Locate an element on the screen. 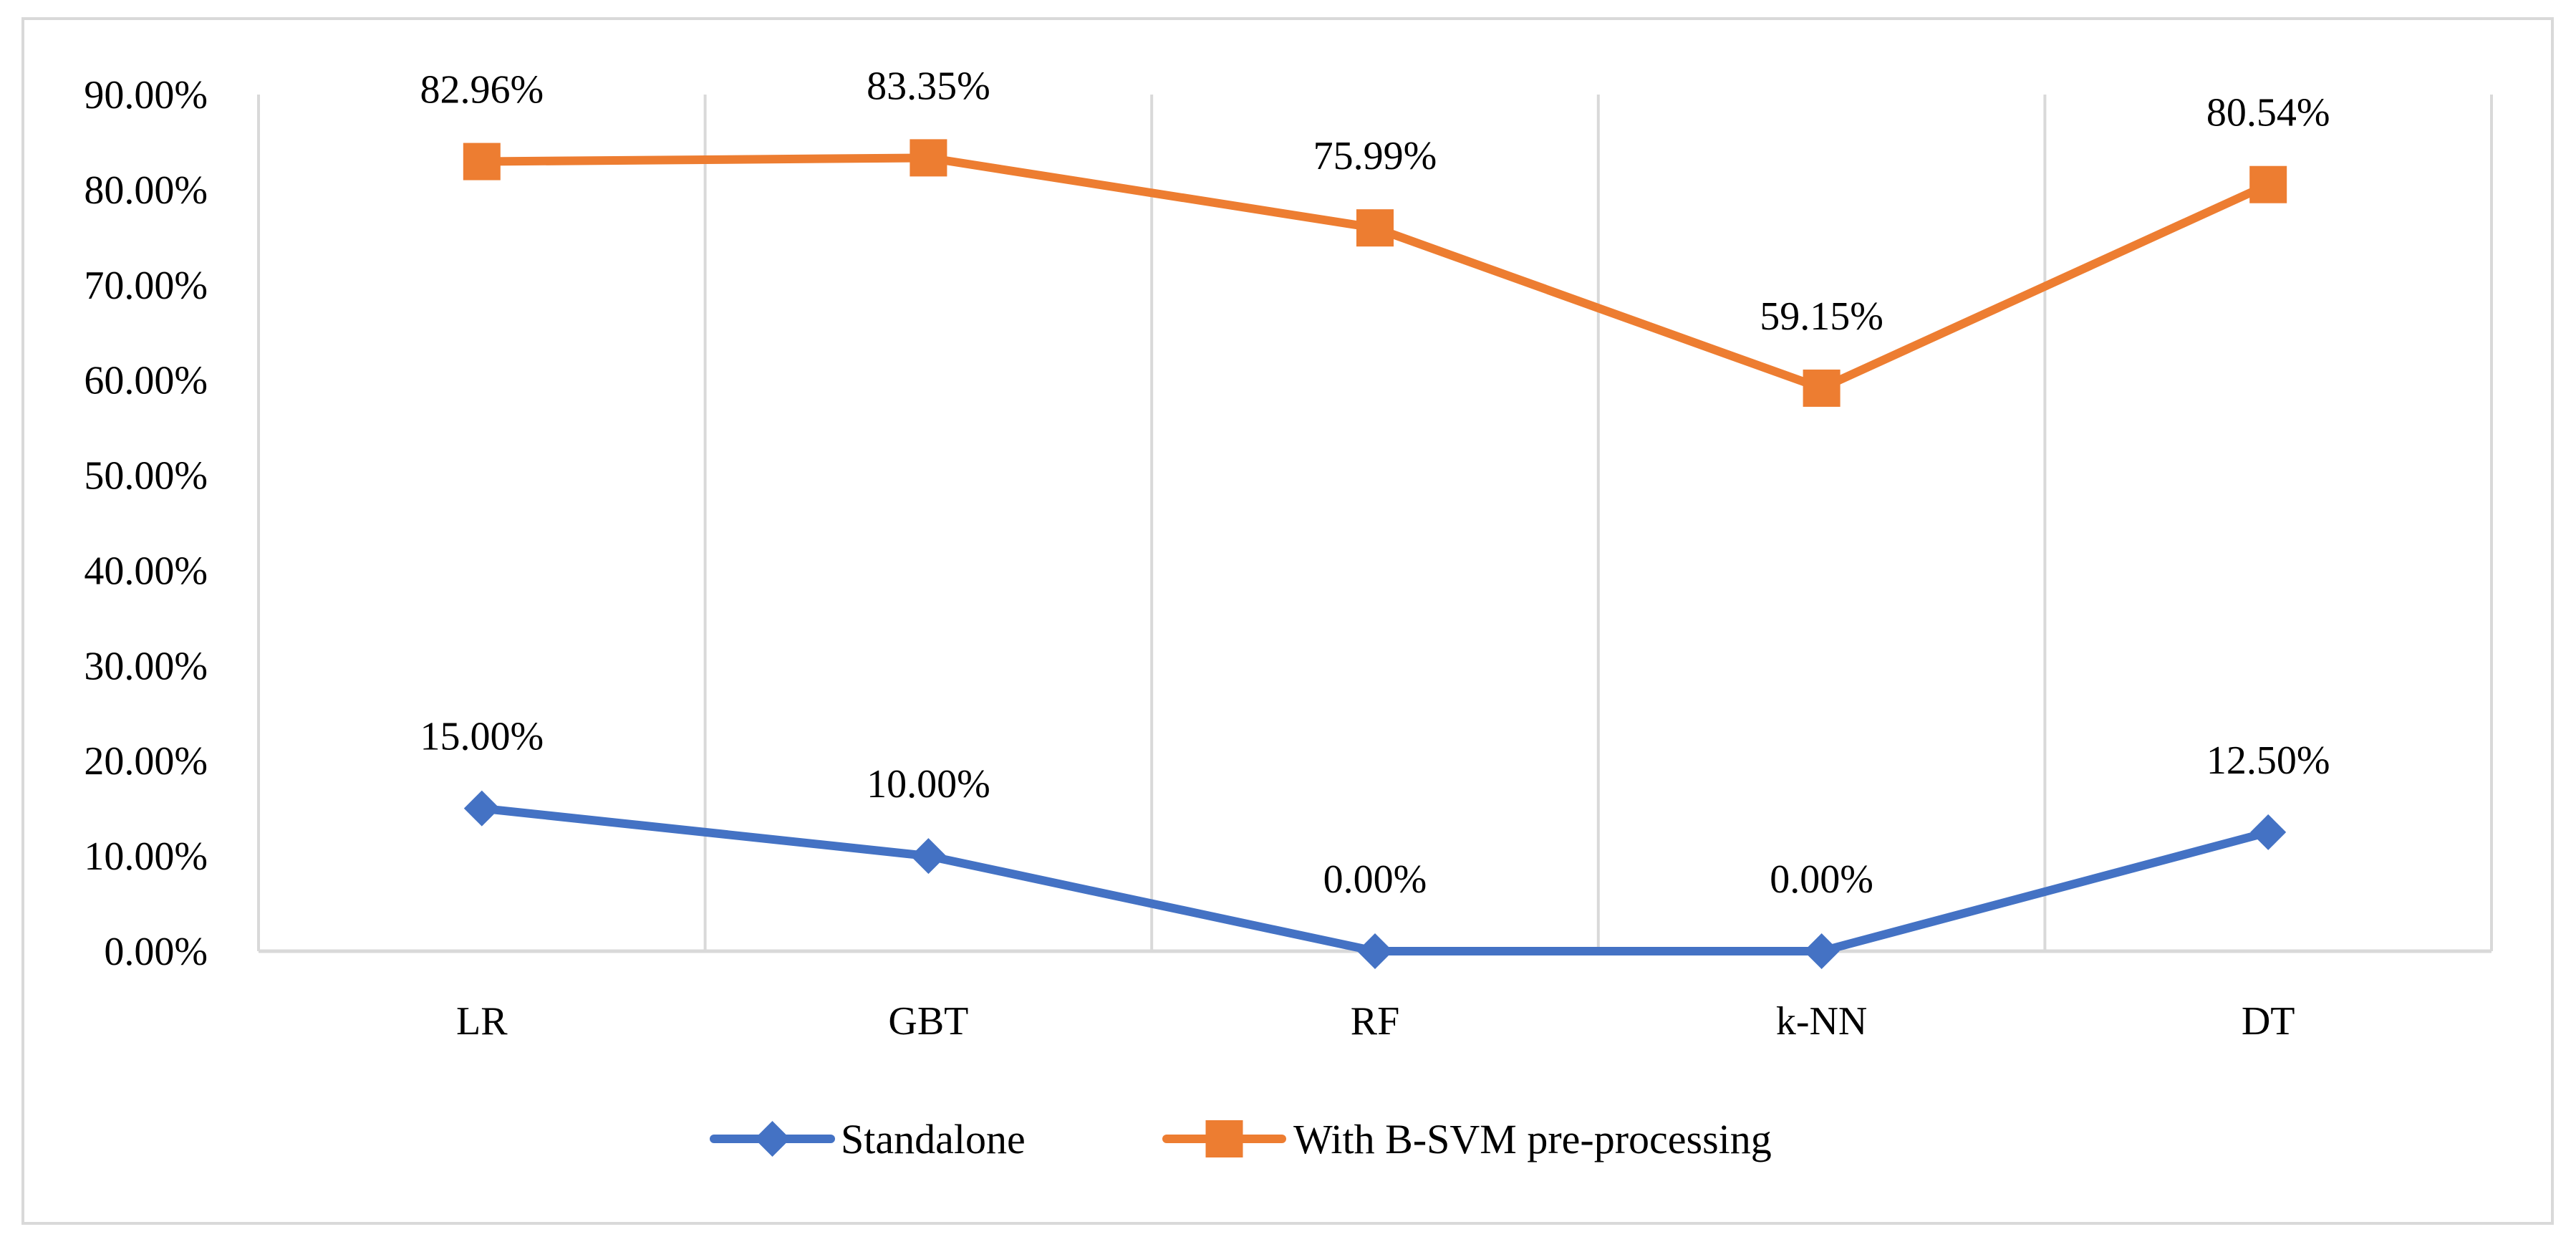 The width and height of the screenshot is (2576, 1247). x-tick-label: DT is located at coordinates (2268, 1021).